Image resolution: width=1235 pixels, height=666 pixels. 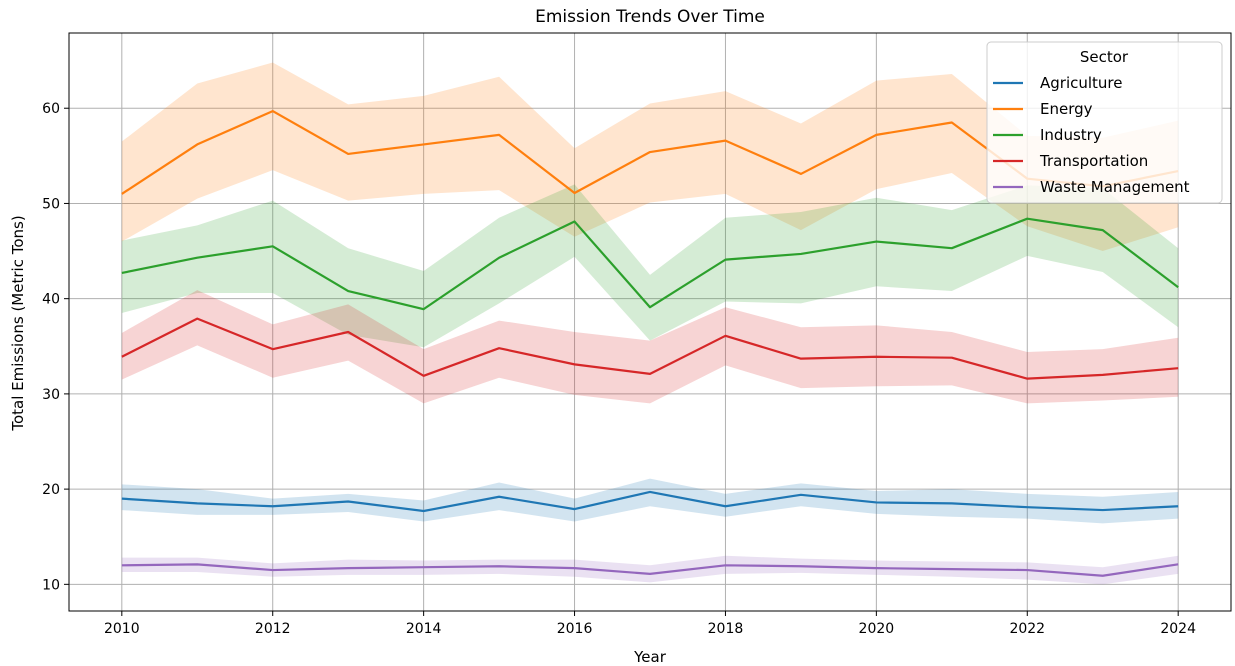 What do you see at coordinates (1027, 629) in the screenshot?
I see `x-tick-label: 2022` at bounding box center [1027, 629].